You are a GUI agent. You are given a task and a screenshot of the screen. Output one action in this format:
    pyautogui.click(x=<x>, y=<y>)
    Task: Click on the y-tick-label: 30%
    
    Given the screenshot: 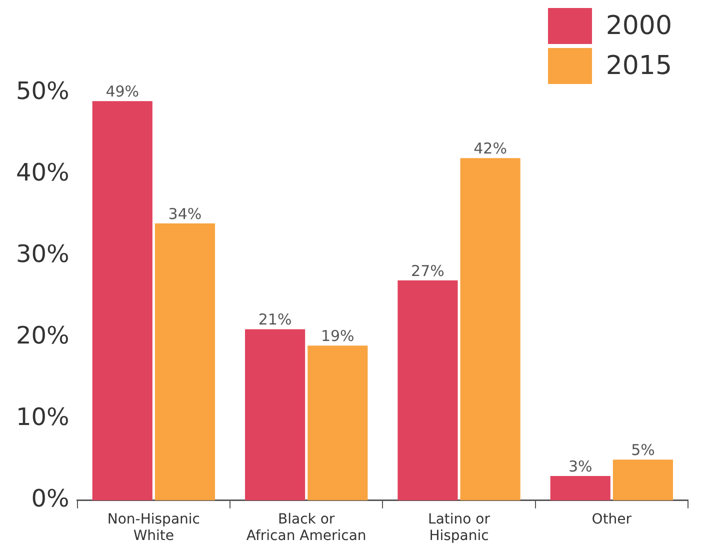 What is the action you would take?
    pyautogui.click(x=43, y=254)
    